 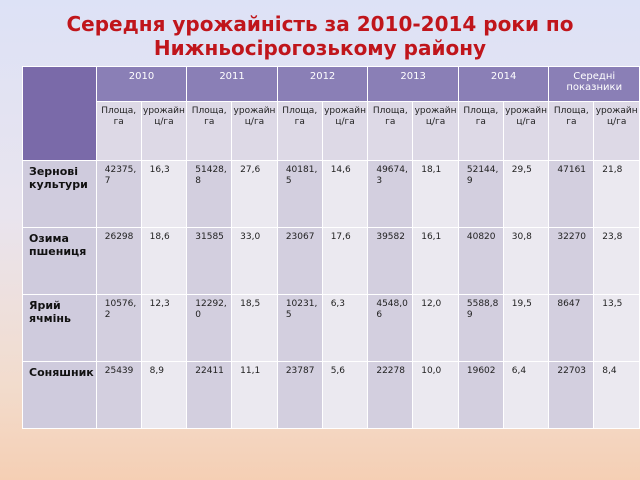 I want to click on cell-yield: 12,3, so click(x=164, y=328).